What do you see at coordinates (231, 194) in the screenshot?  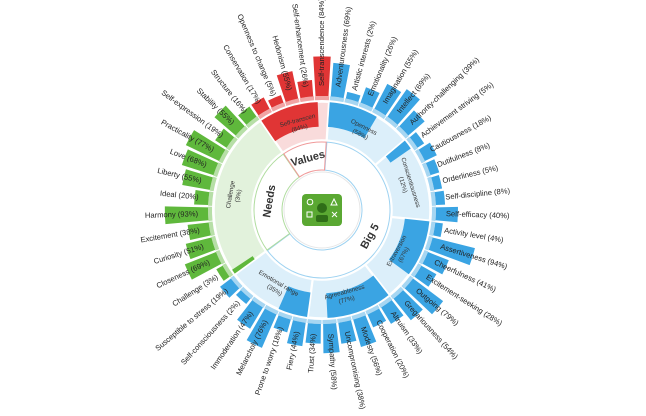 I see `trait-label-challenge: Challenge` at bounding box center [231, 194].